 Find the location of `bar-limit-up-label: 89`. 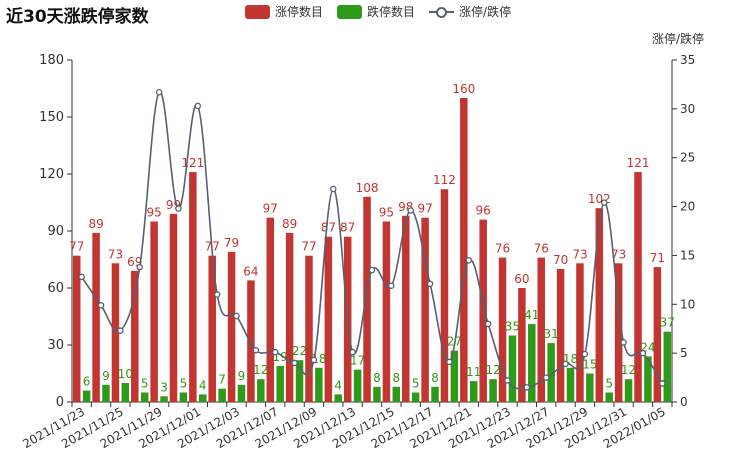

bar-limit-up-label: 89 is located at coordinates (289, 224).